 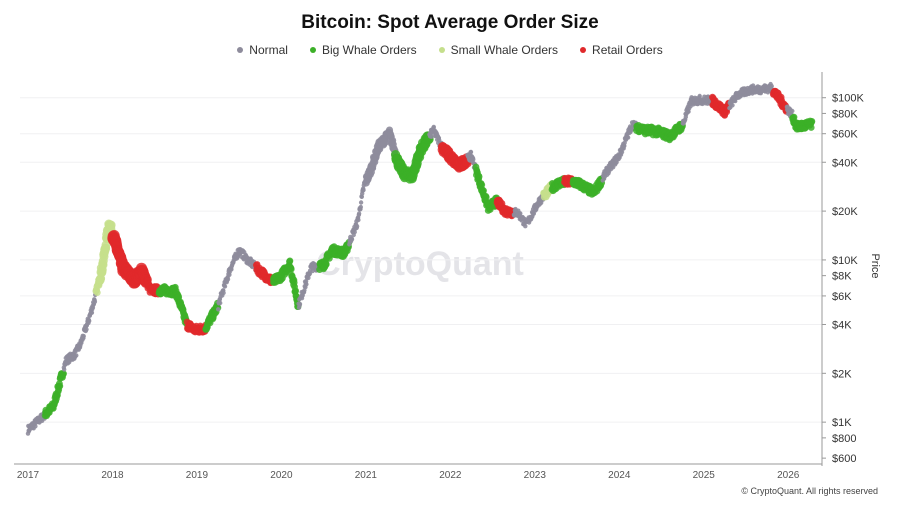 I want to click on legend-item-retail: Retail Orders, so click(x=621, y=50).